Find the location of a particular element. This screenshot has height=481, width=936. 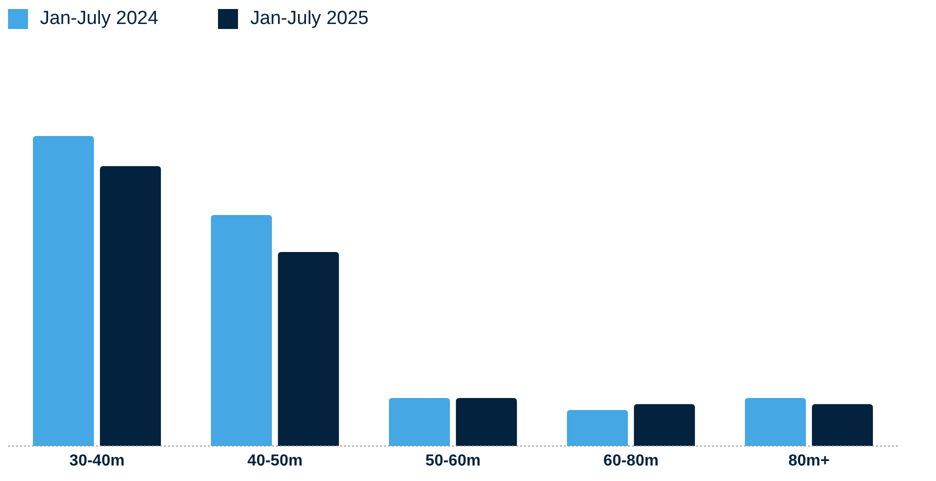

x-tick-label: 40-50m is located at coordinates (275, 461).